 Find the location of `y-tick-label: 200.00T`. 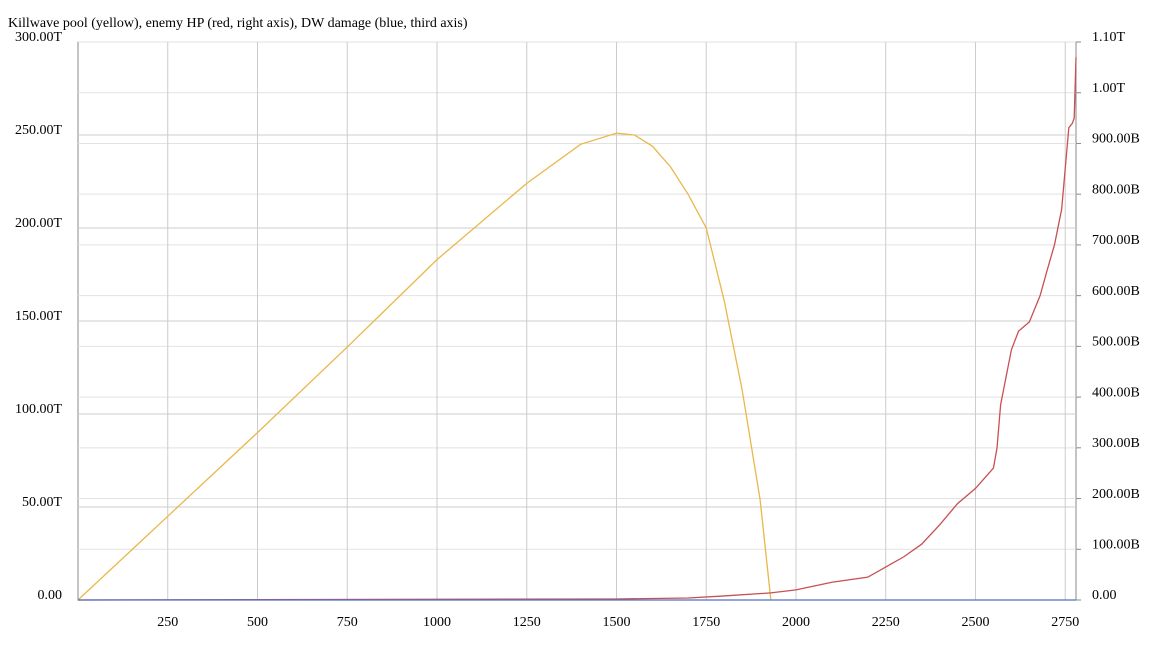

y-tick-label: 200.00T is located at coordinates (39, 223).